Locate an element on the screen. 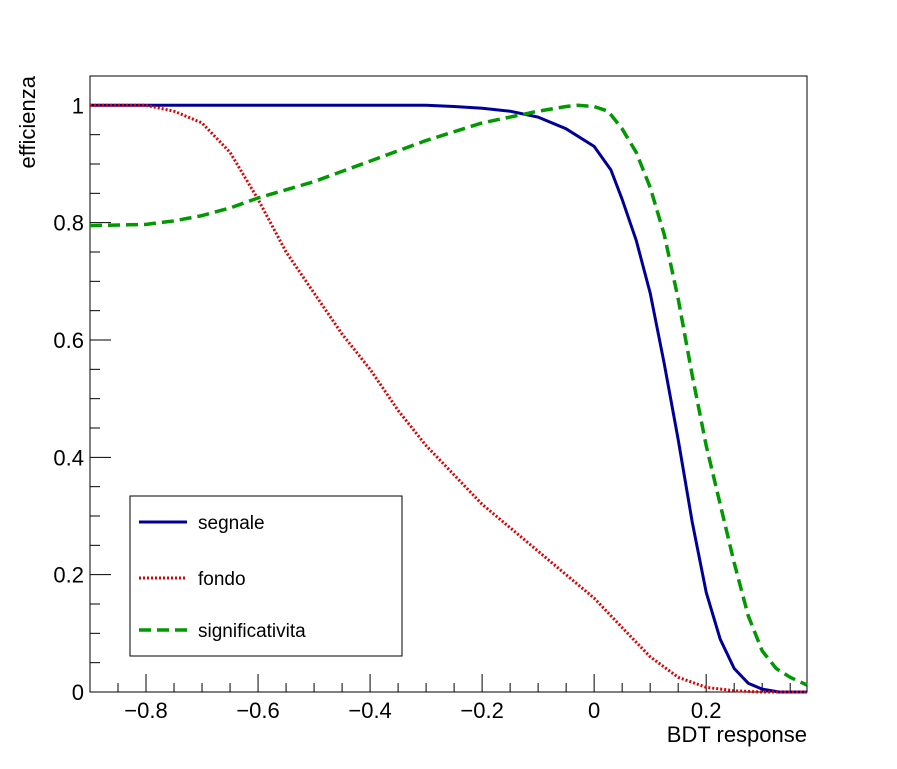  y-tick-label: 1 is located at coordinates (78, 105).